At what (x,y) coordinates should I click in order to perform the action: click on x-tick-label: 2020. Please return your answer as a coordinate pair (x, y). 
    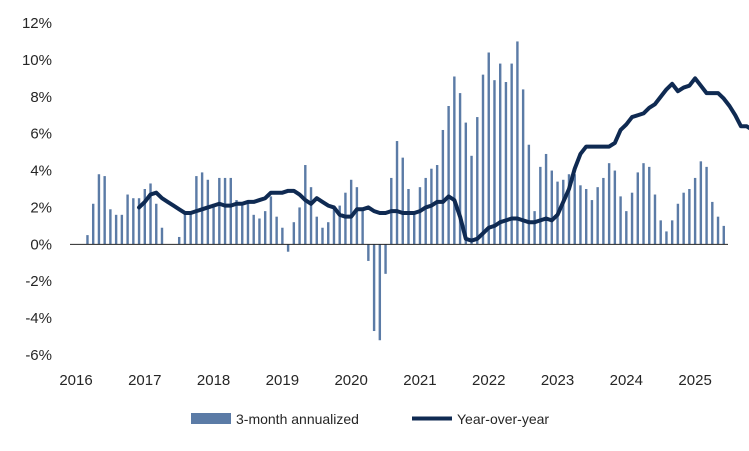
    Looking at the image, I should click on (350, 380).